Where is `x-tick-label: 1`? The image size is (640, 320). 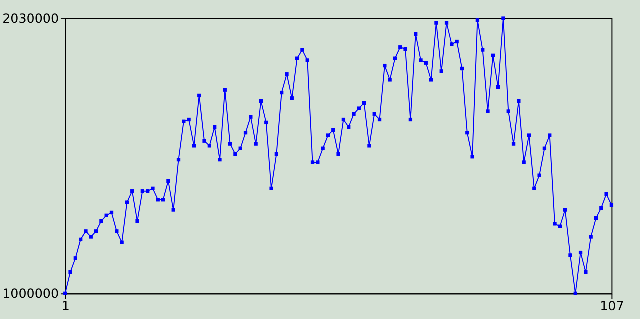
x-tick-label: 1 is located at coordinates (66, 306).